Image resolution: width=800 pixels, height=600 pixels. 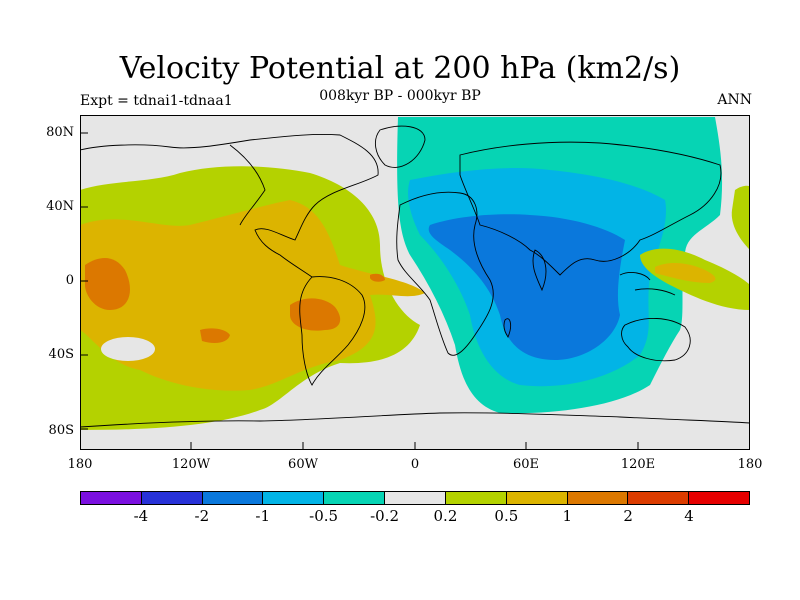 What do you see at coordinates (628, 516) in the screenshot?
I see `colorbar-label: 2` at bounding box center [628, 516].